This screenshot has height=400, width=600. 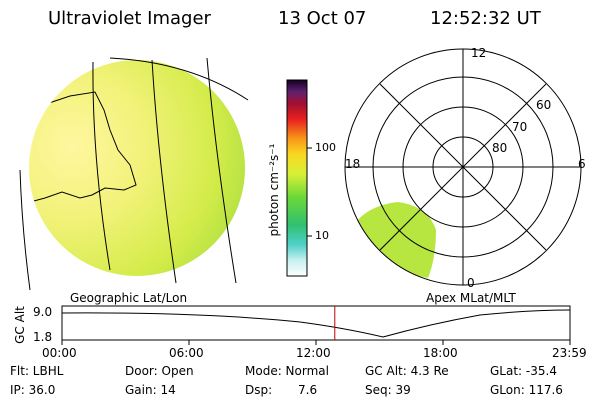 What do you see at coordinates (322, 18) in the screenshot?
I see `observation-date: 13 Oct 07` at bounding box center [322, 18].